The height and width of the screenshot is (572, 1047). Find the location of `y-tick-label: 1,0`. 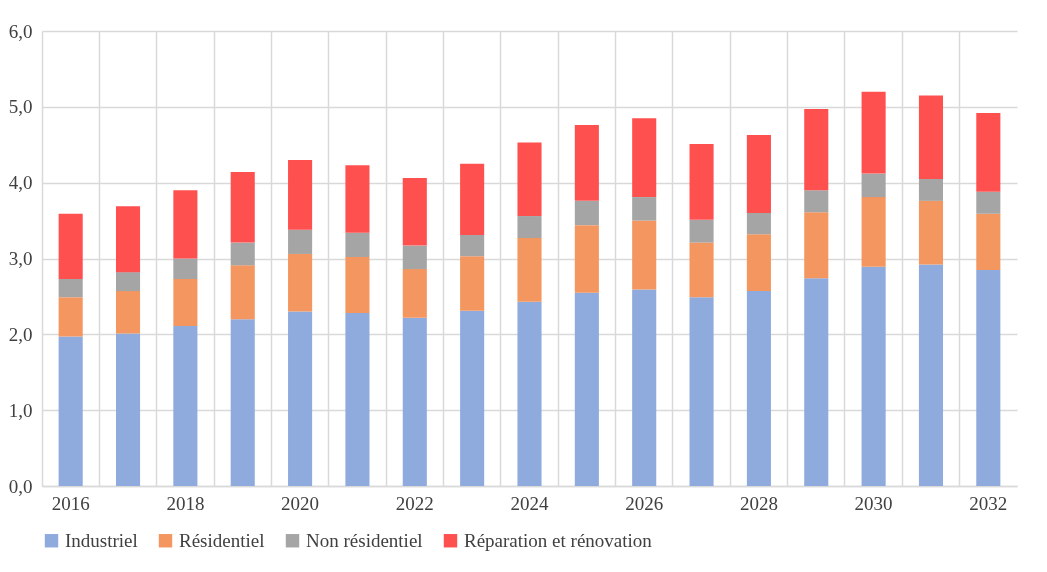

y-tick-label: 1,0 is located at coordinates (20, 410).